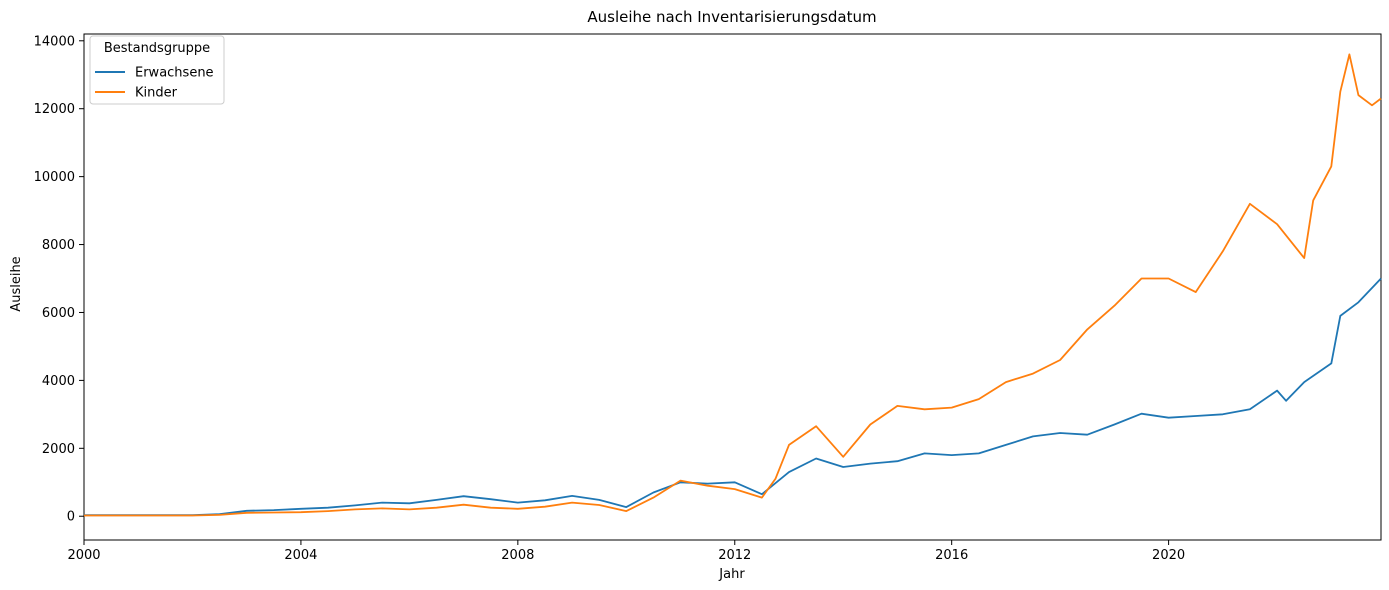  What do you see at coordinates (1168, 555) in the screenshot?
I see `x-tick-label: 2020` at bounding box center [1168, 555].